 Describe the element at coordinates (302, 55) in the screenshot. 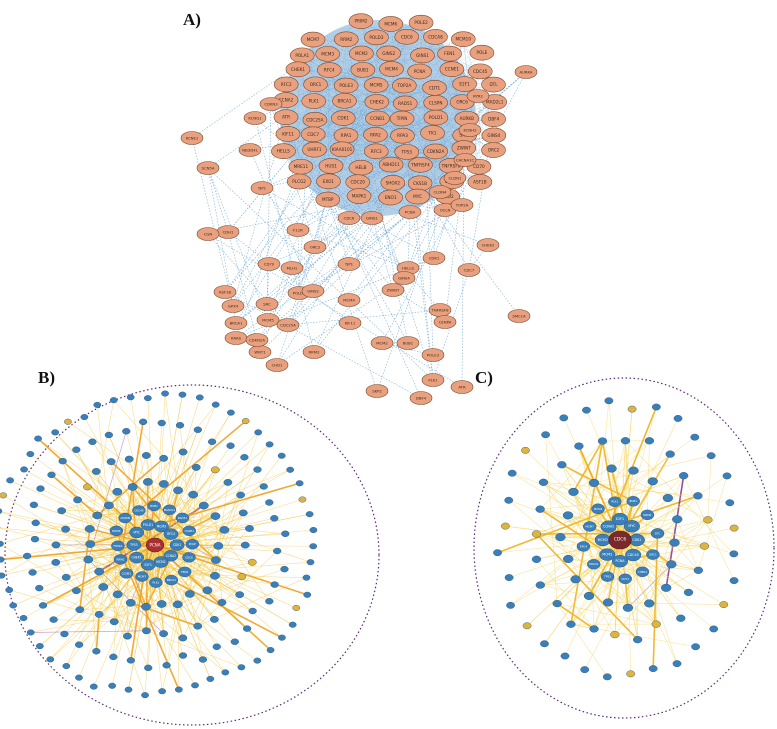

I see `panel-a-node-label: POLA1` at that location.